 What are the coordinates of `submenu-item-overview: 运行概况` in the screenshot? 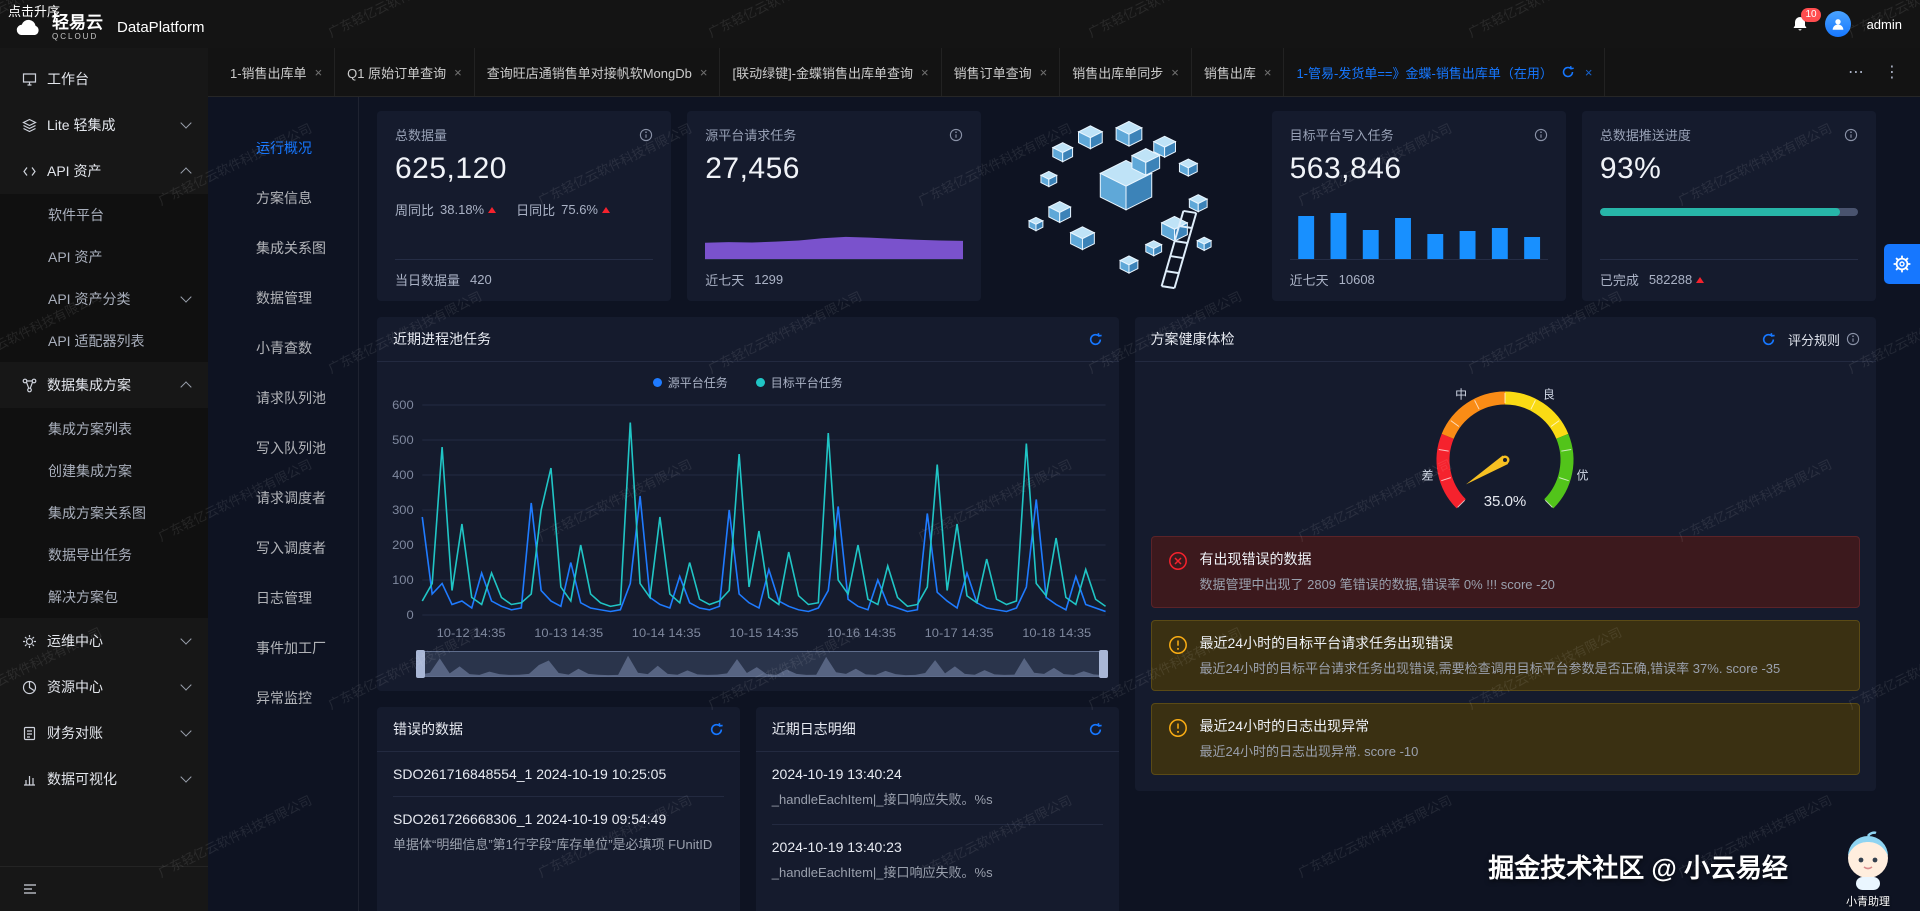 It's located at (284, 148).